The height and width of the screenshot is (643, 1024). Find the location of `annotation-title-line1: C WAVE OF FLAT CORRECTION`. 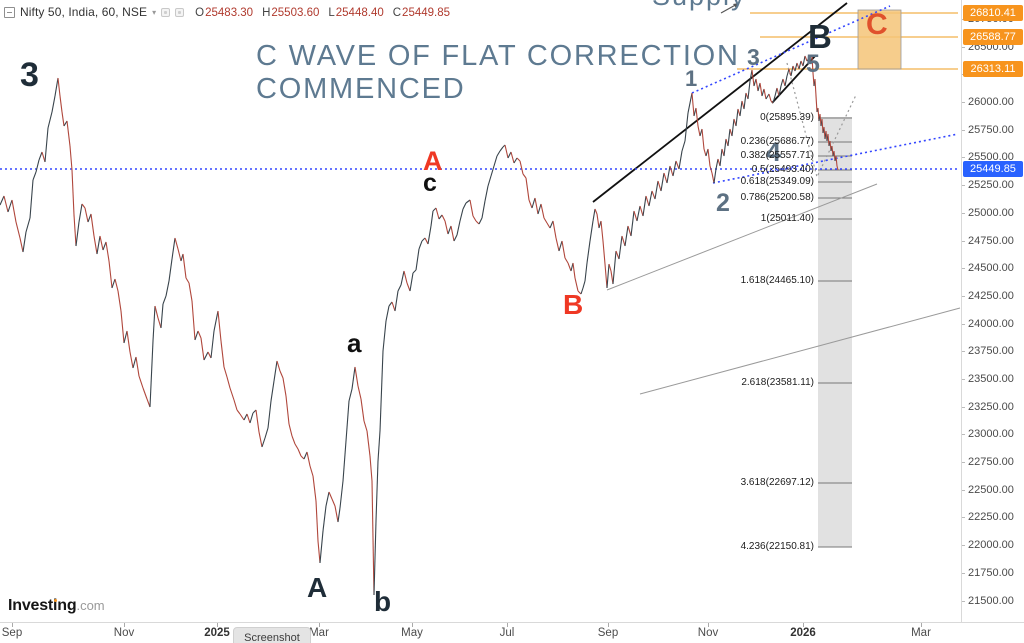

annotation-title-line1: C WAVE OF FLAT CORRECTION is located at coordinates (498, 56).